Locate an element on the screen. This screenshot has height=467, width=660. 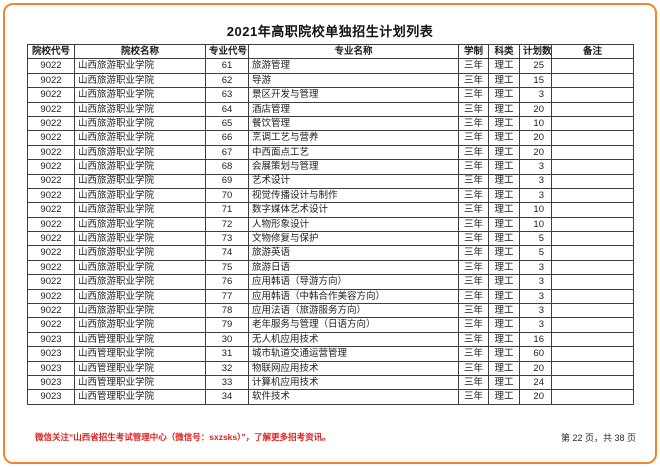
page-indicator: 第 22 页，共 38 页 is located at coordinates (598, 438).